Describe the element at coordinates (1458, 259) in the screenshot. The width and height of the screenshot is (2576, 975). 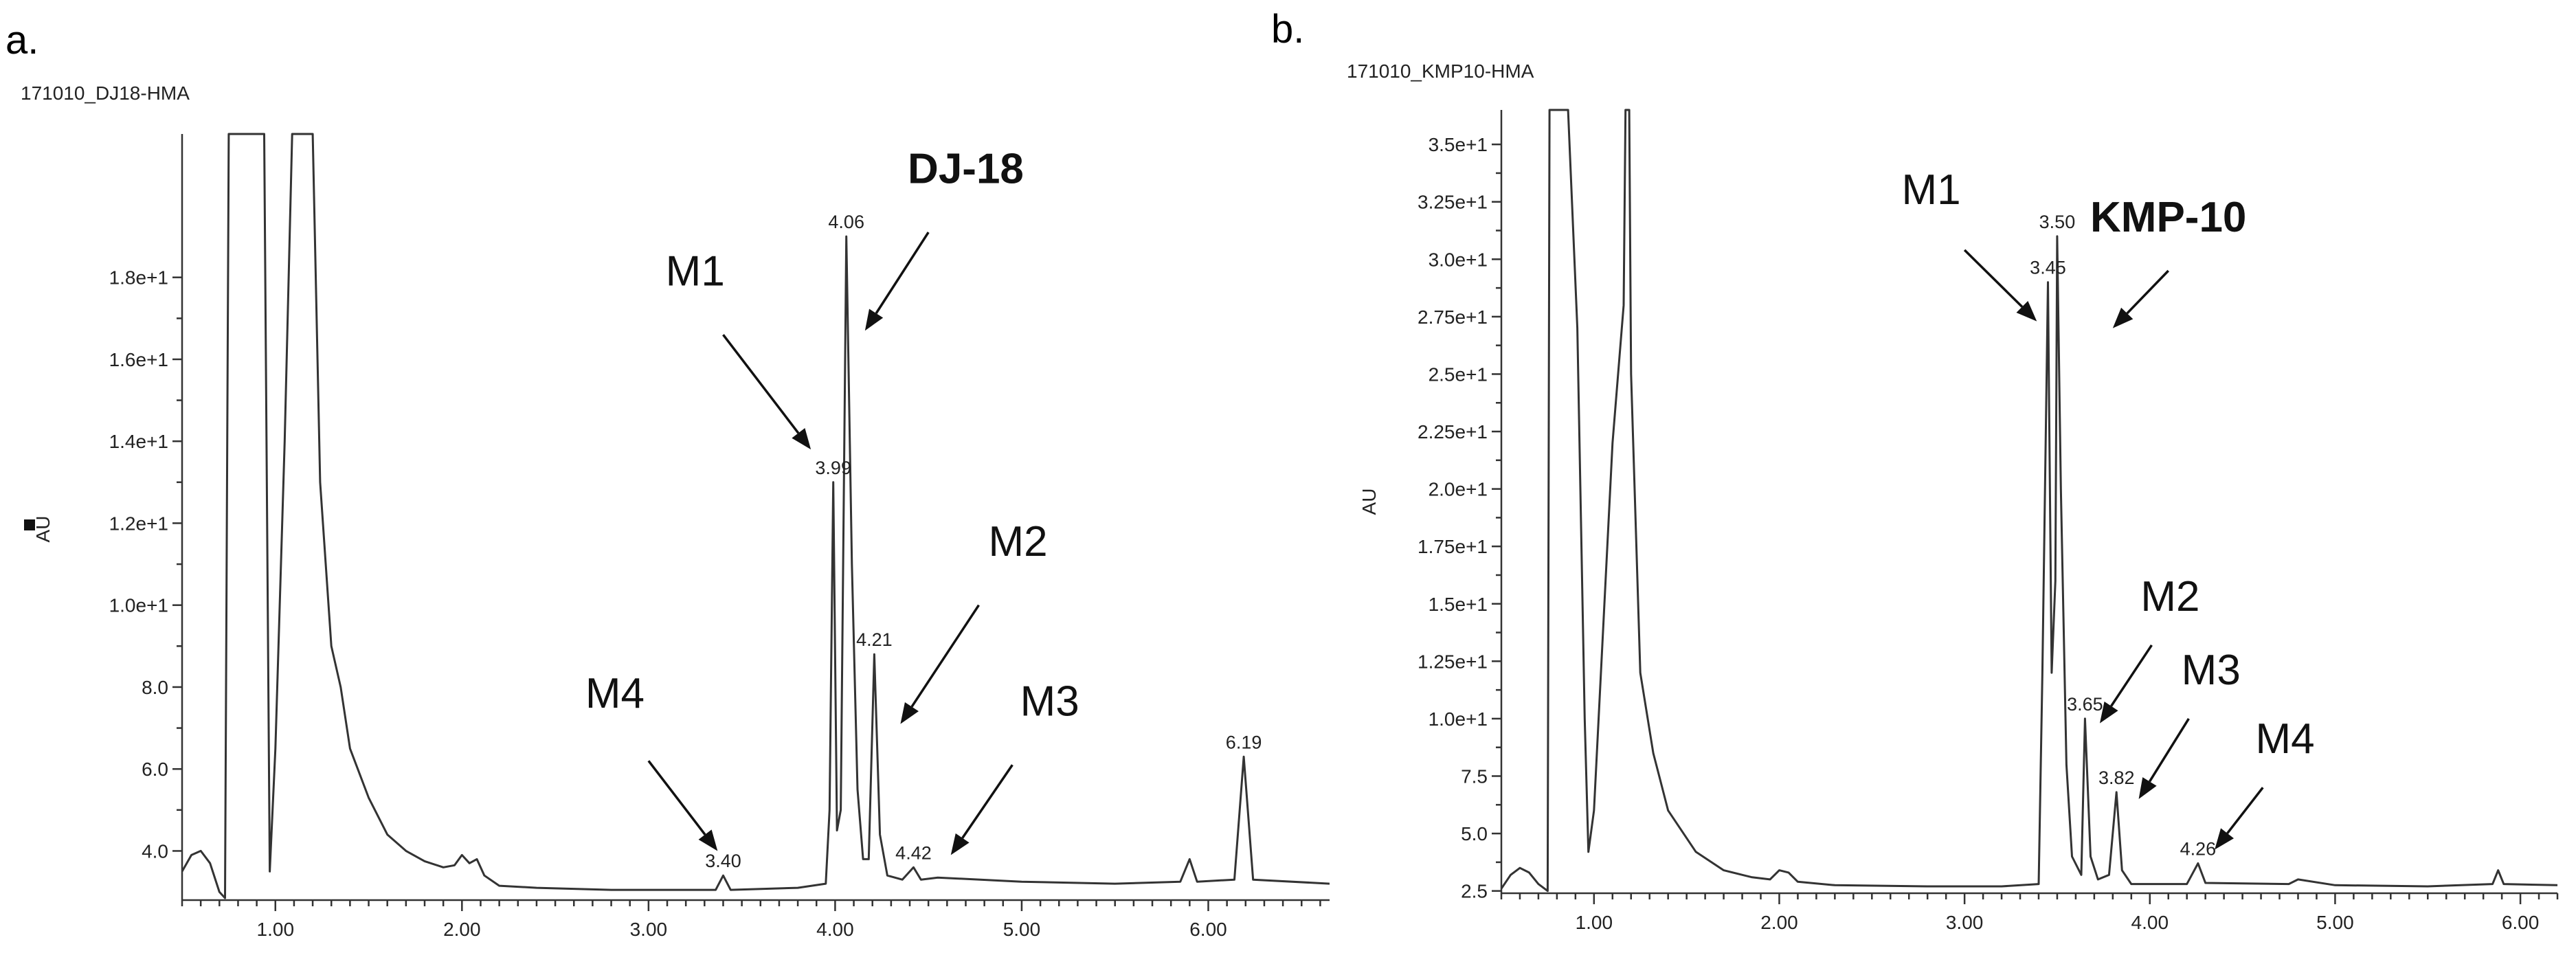
I see `y-tick-label: 3.0e+1` at that location.